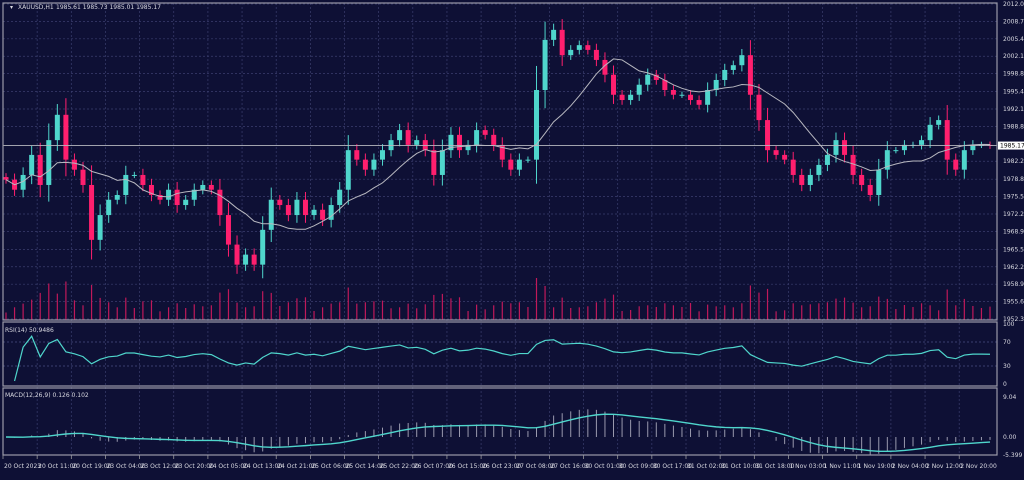 This screenshot has width=1024, height=480. I want to click on time-tick-label: 25 Oct 22:00, so click(399, 466).